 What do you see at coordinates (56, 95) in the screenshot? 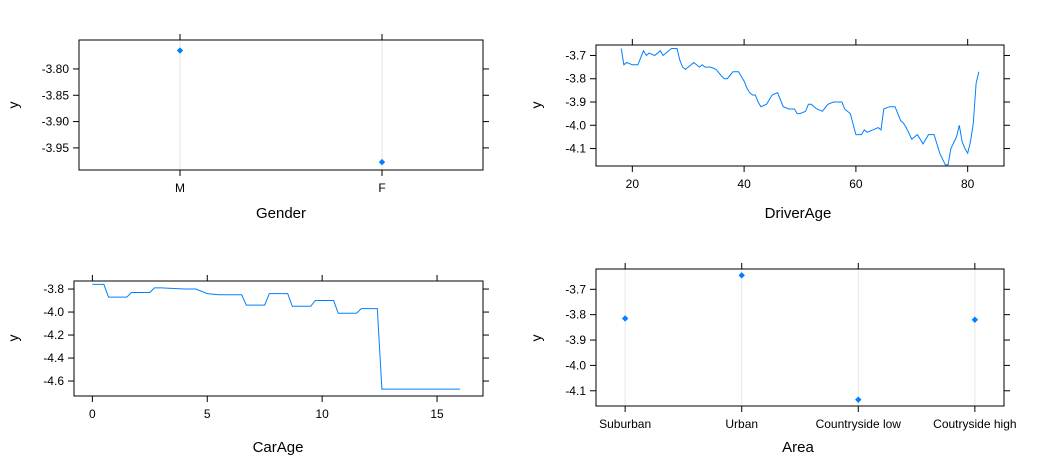
I see `y-tick-label: -3.85` at bounding box center [56, 95].